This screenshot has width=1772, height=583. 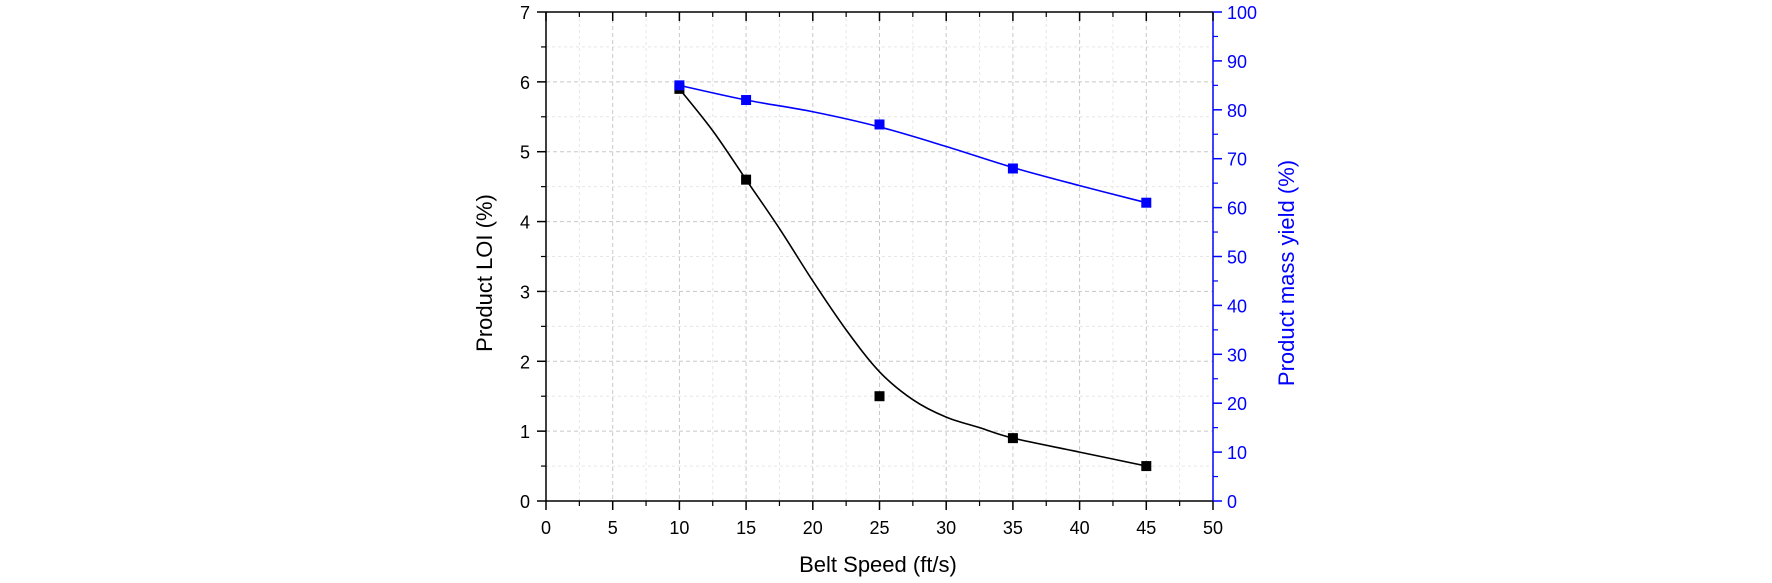 What do you see at coordinates (1237, 62) in the screenshot?
I see `y-right-tick-label: 90` at bounding box center [1237, 62].